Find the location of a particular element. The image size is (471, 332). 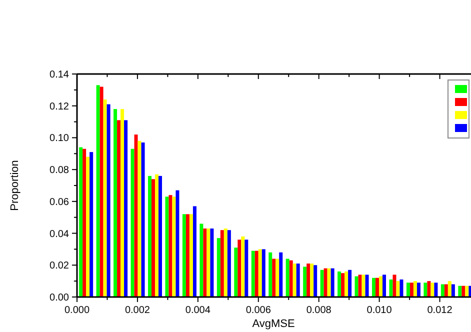

y-tick-label: 0.04 is located at coordinates (60, 234).